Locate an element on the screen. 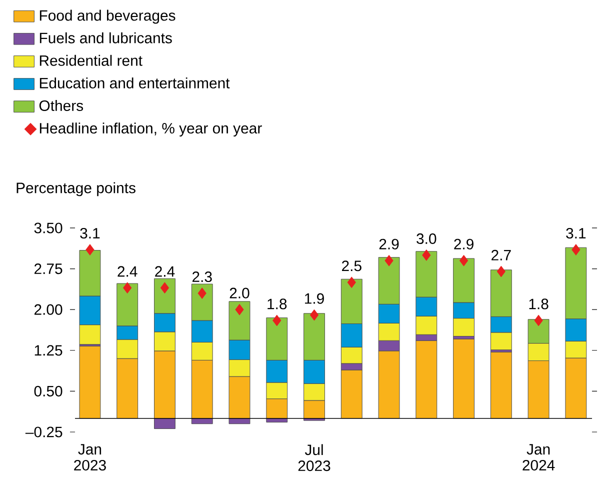 This screenshot has width=605, height=482. y-tick-label: –0.25 is located at coordinates (43, 432).